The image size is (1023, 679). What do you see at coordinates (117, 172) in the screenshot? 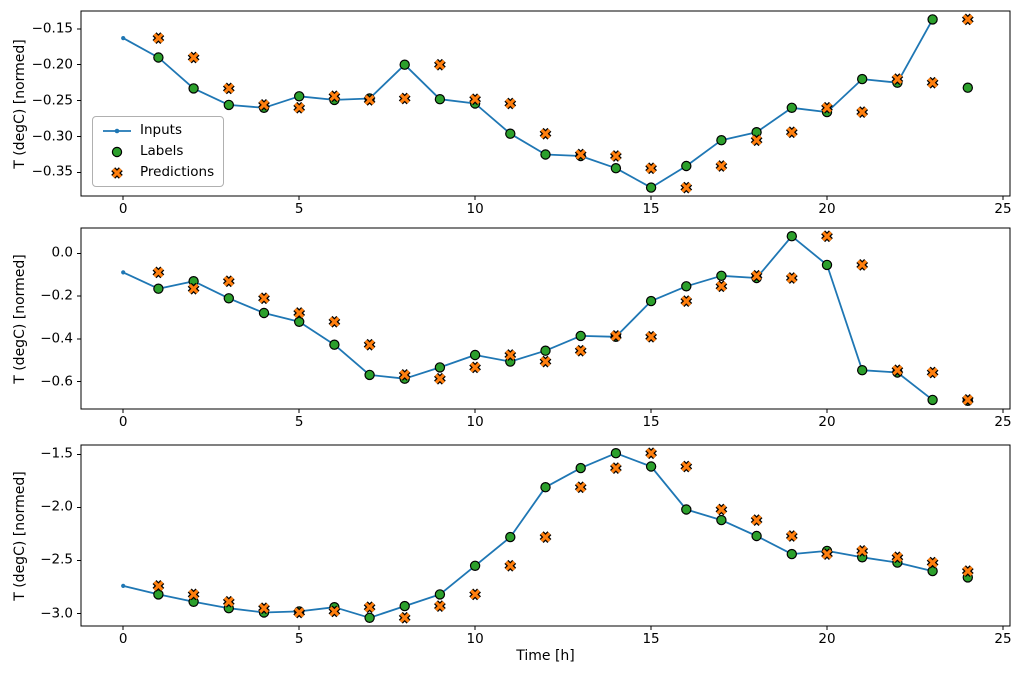
I see `x-marker-icon` at bounding box center [117, 172].